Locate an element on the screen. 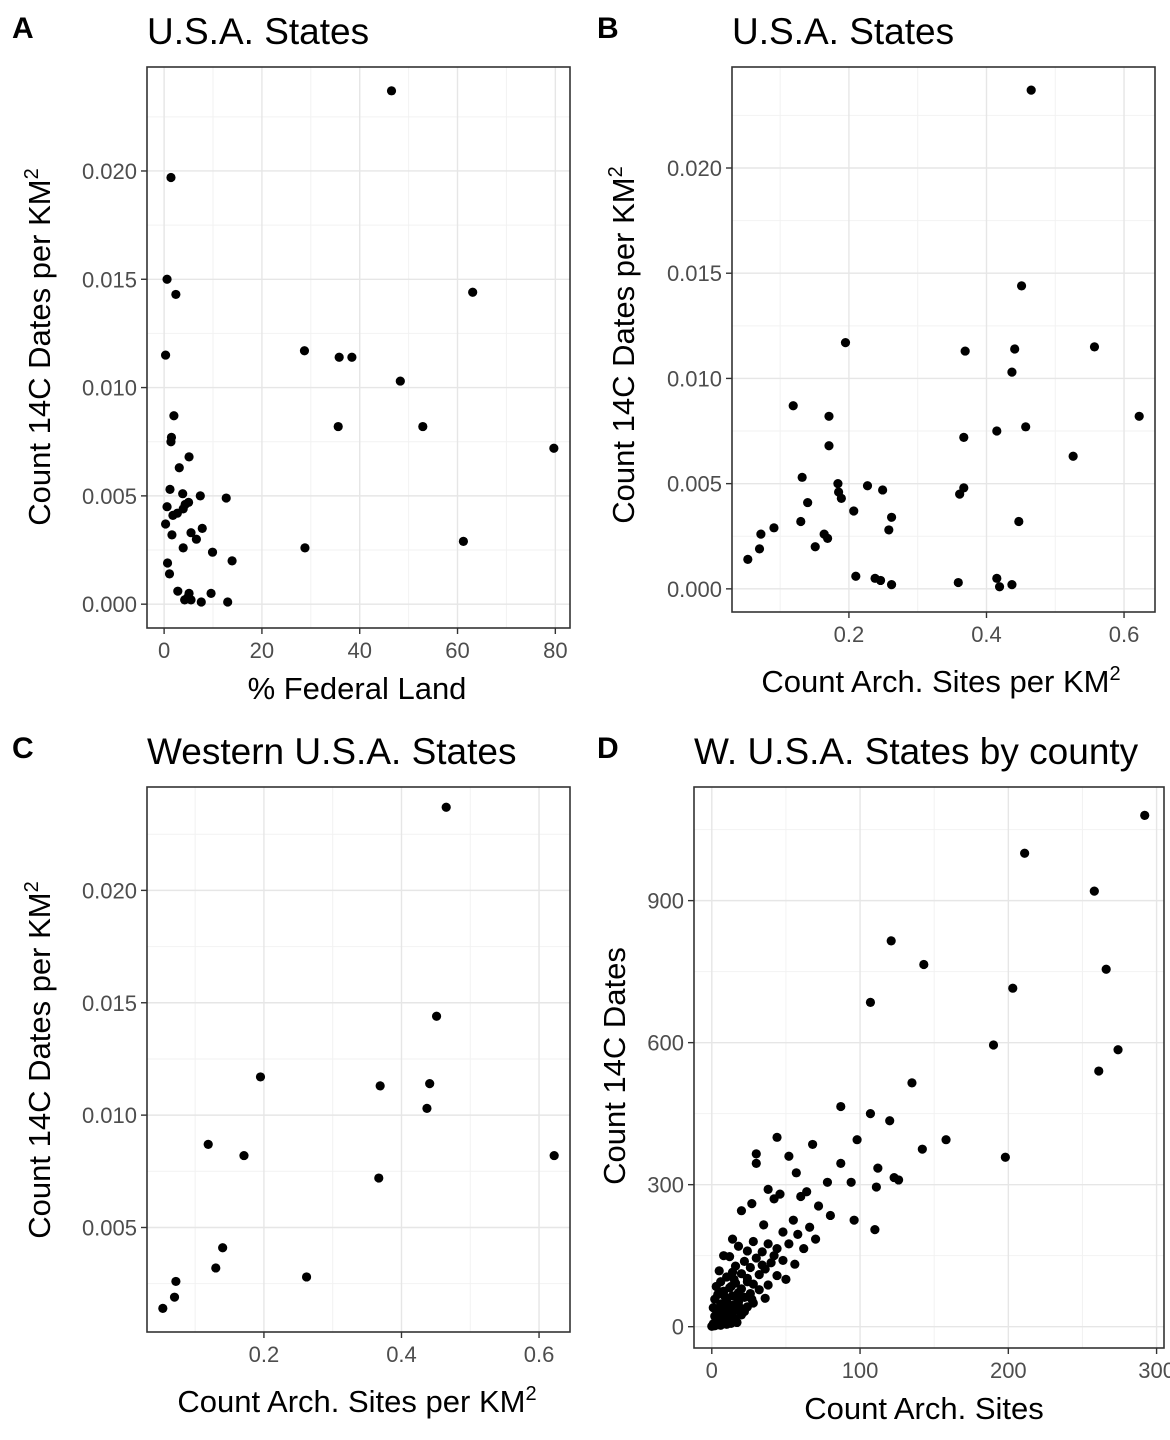 Image resolution: width=1170 pixels, height=1440 pixels. panel-c-y-tick-label: 0.020 is located at coordinates (109, 890).